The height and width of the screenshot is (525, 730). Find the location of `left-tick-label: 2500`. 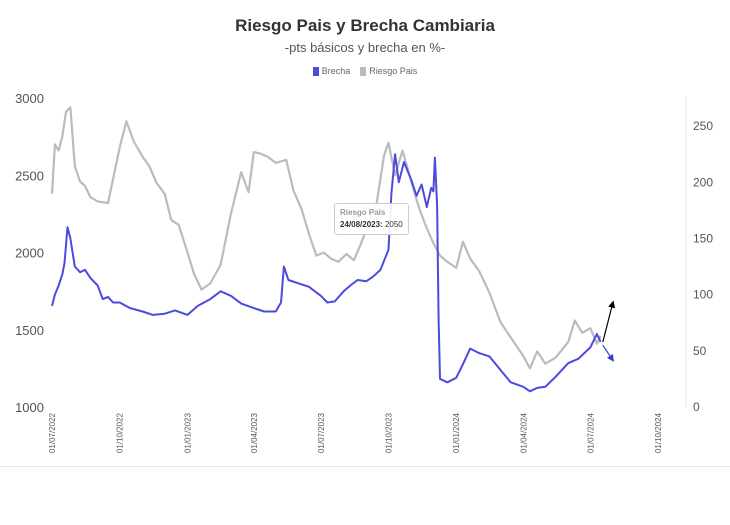

left-tick-label: 2500 is located at coordinates (29, 175).